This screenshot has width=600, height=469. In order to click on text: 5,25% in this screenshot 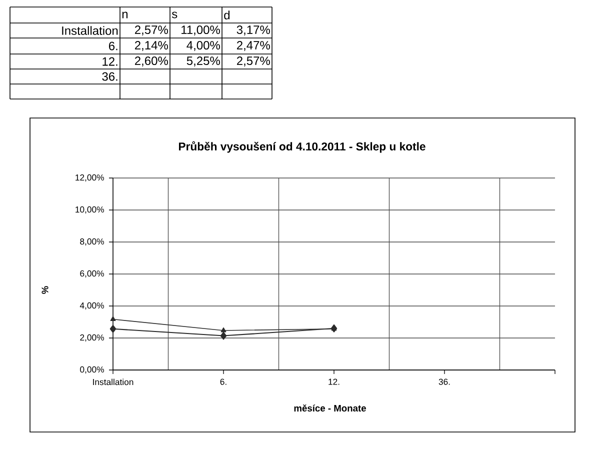, I will do `click(203, 61)`.